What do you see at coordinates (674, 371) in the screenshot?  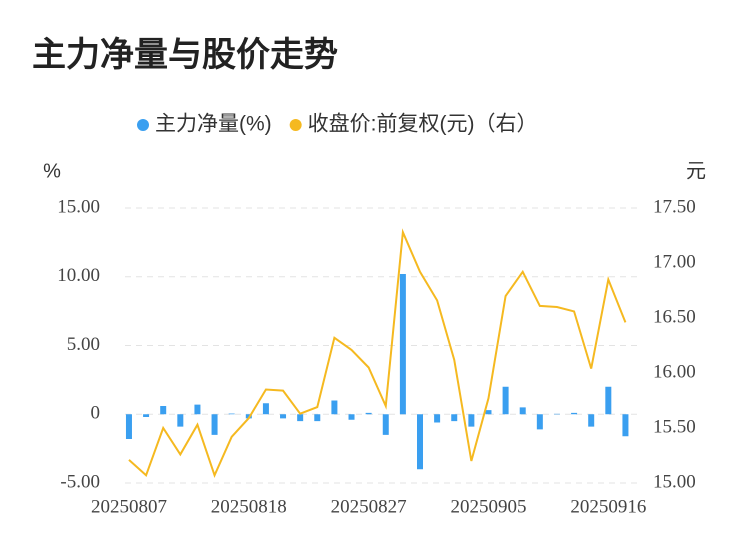 I see `y2-tick-label: 16.00` at bounding box center [674, 371].